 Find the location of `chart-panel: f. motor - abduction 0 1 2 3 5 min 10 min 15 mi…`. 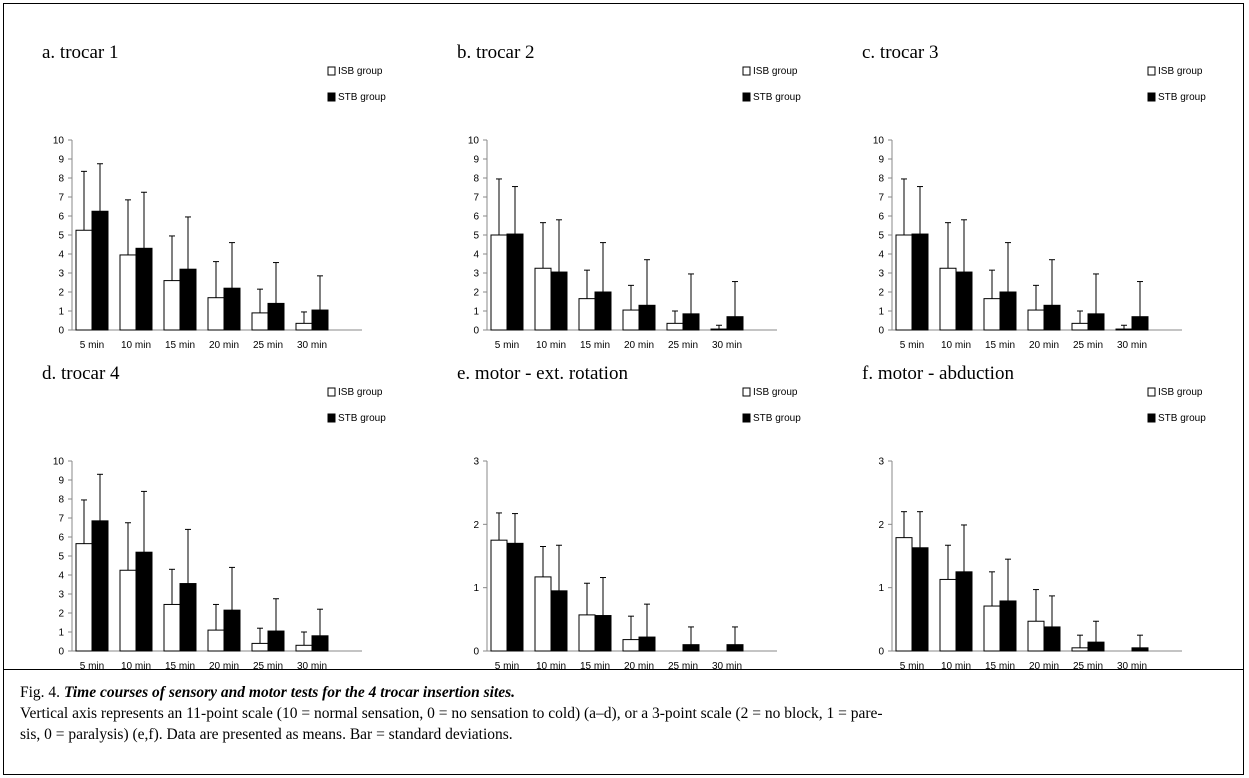

chart-panel: f. motor - abduction 0 1 2 3 5 min 10 min 15 mi… is located at coordinates (1045, 507).